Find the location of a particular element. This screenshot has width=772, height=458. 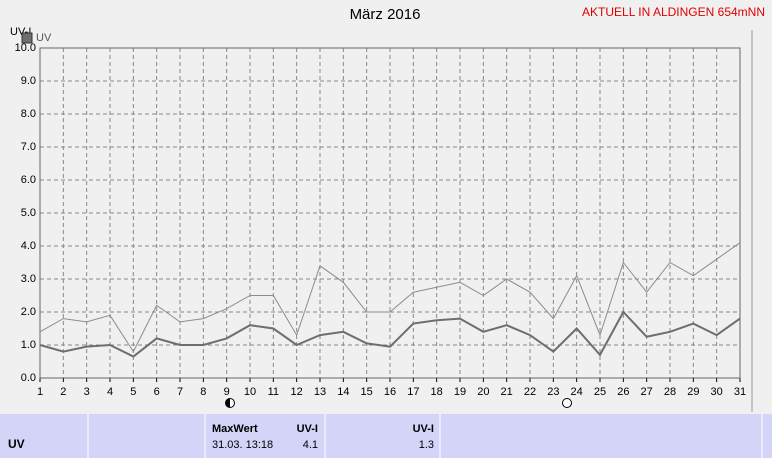

legend-label: UV is located at coordinates (44, 38).